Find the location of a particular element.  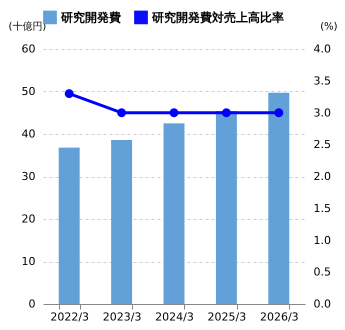

y-tick-label: 30 is located at coordinates (29, 176).